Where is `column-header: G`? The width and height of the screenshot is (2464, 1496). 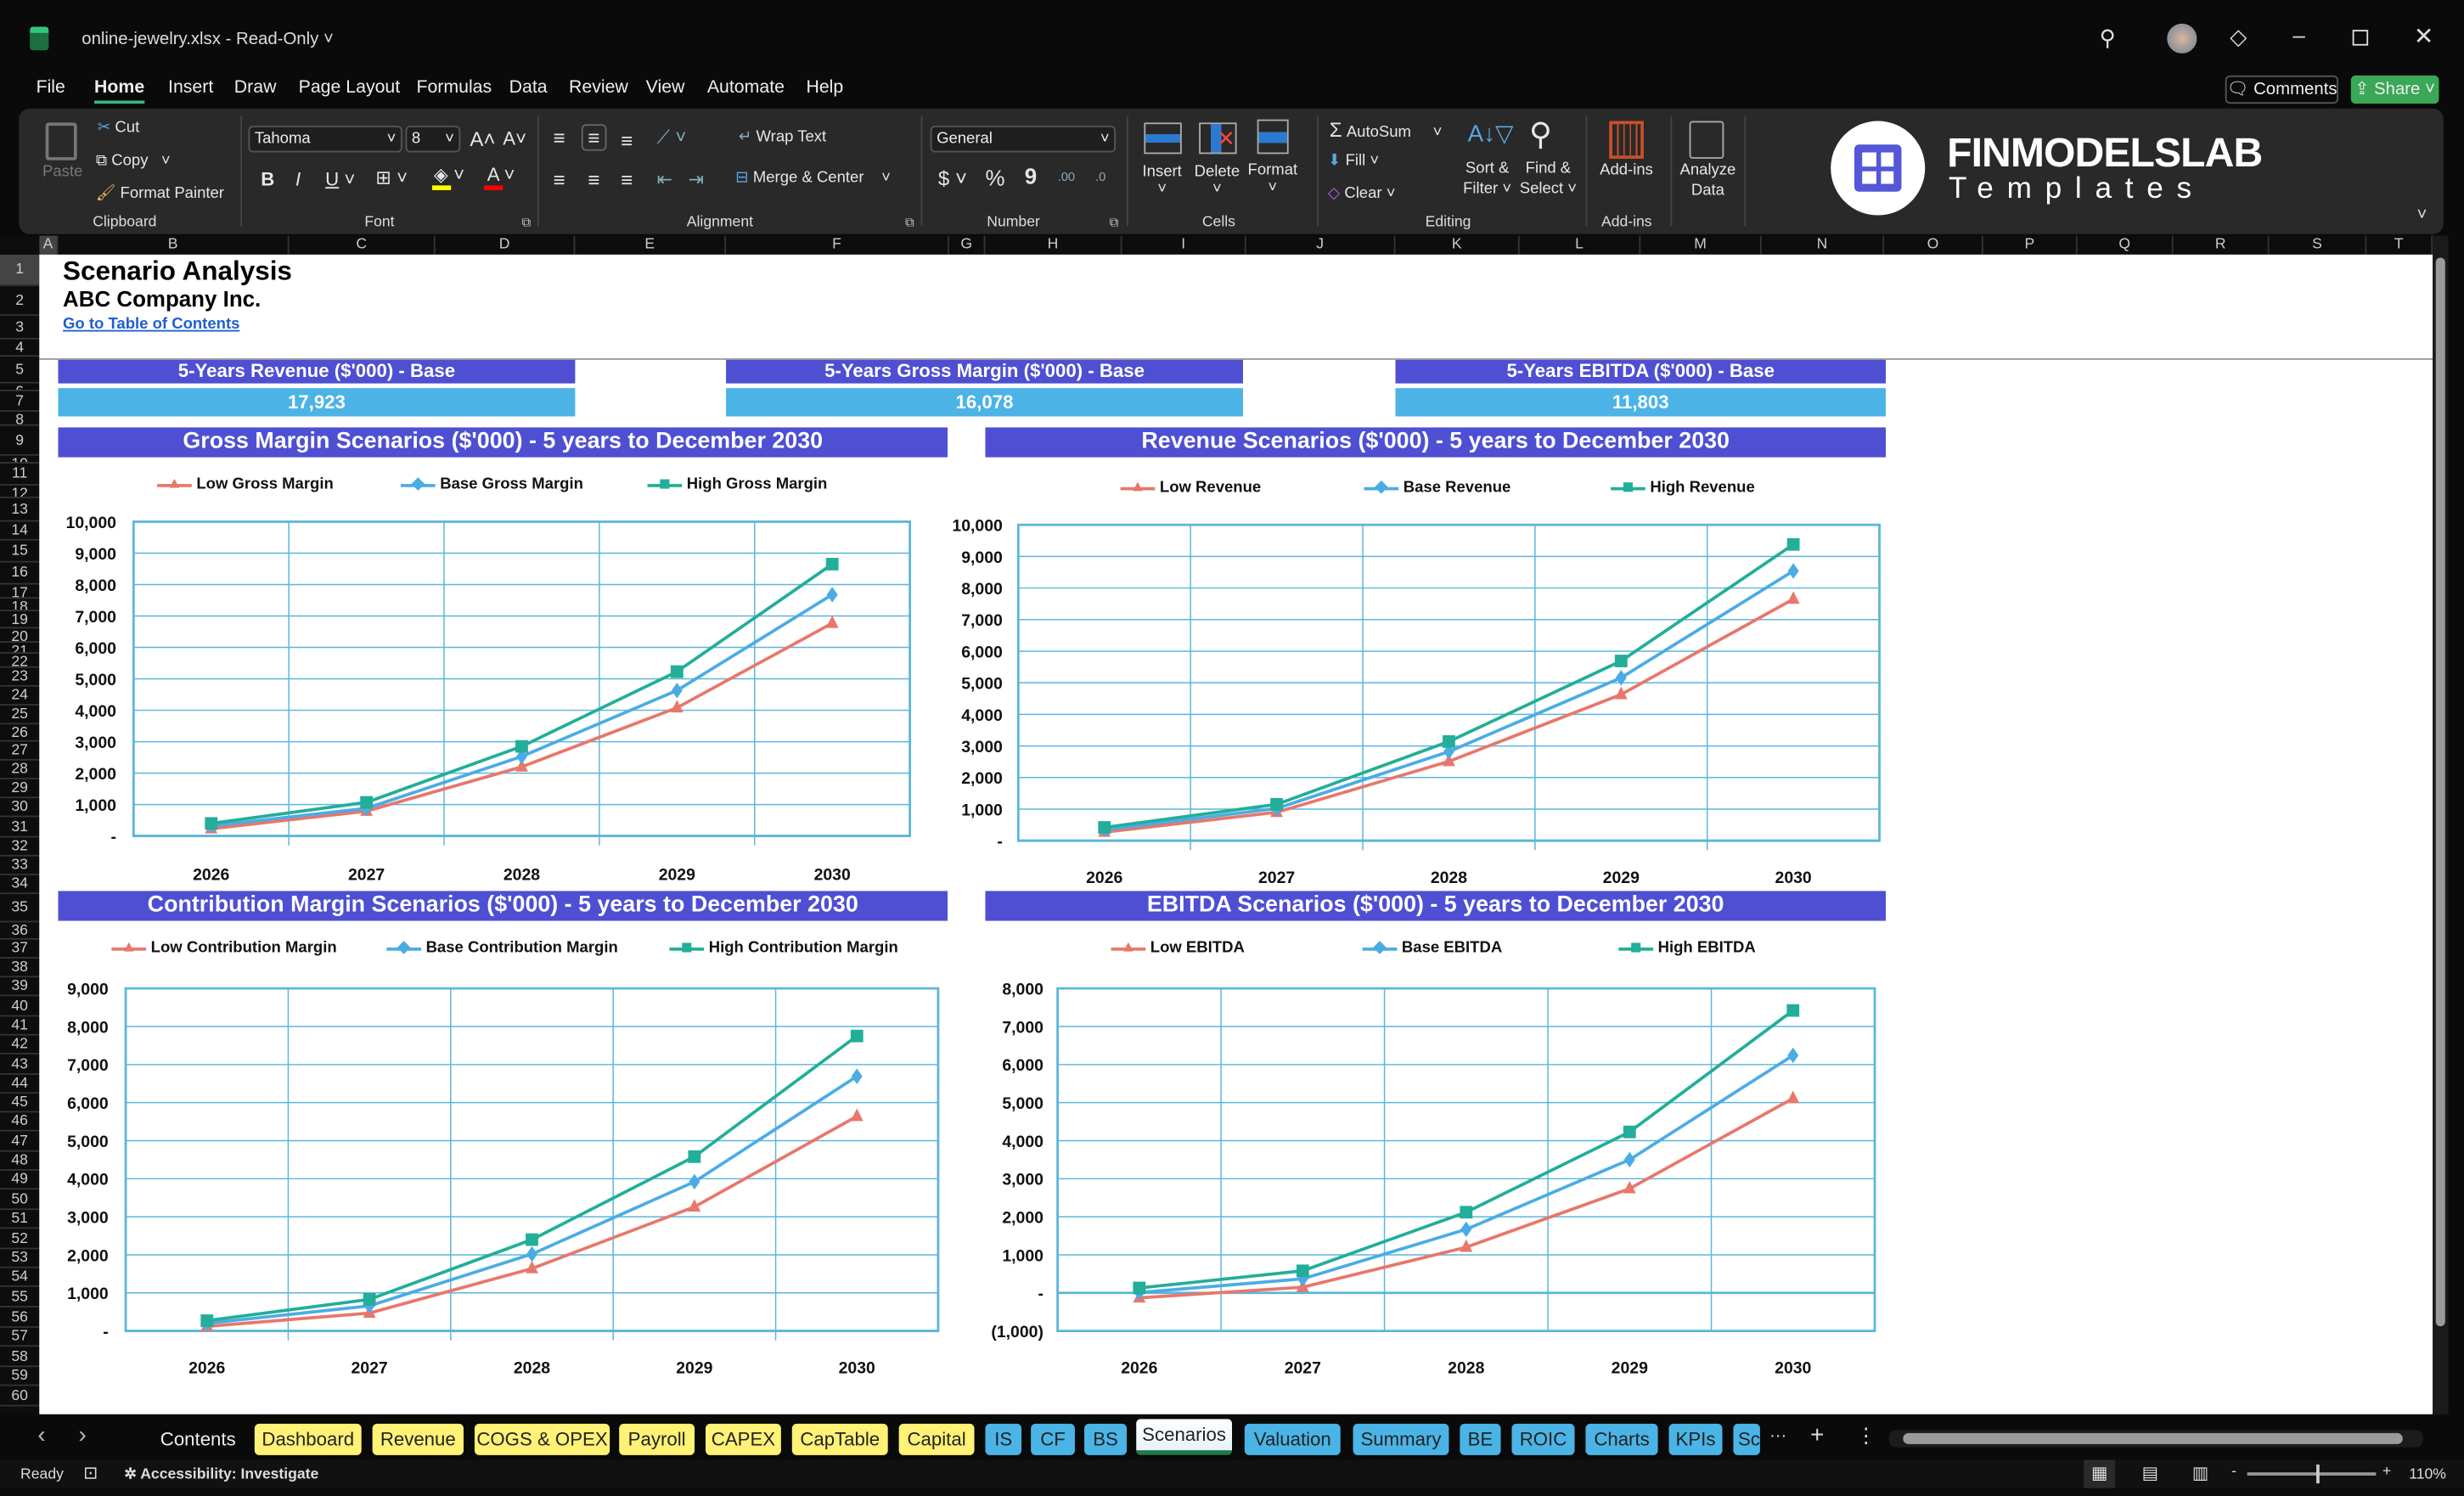
column-header: G is located at coordinates (967, 245).